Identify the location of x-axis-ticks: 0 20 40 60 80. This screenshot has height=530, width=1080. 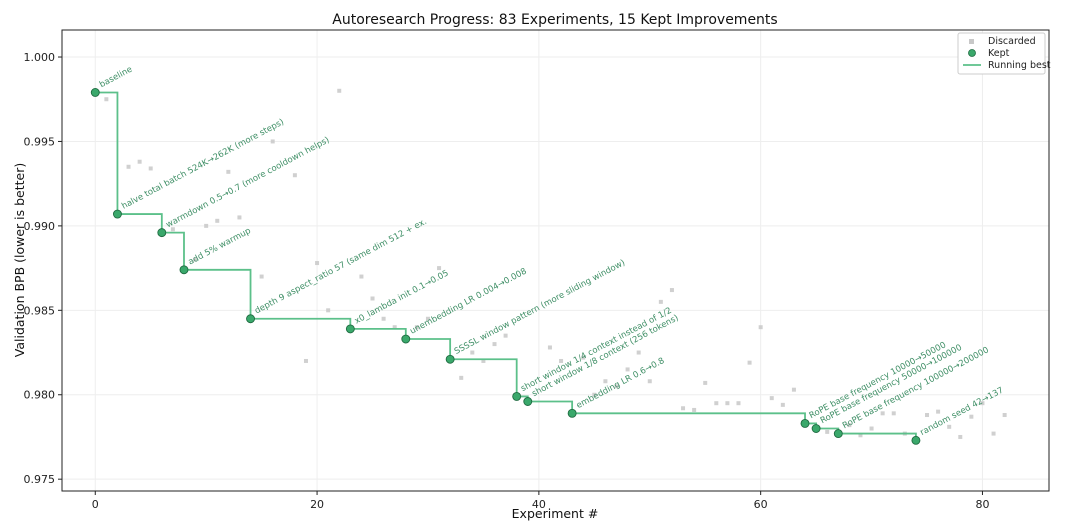
(540, 501).